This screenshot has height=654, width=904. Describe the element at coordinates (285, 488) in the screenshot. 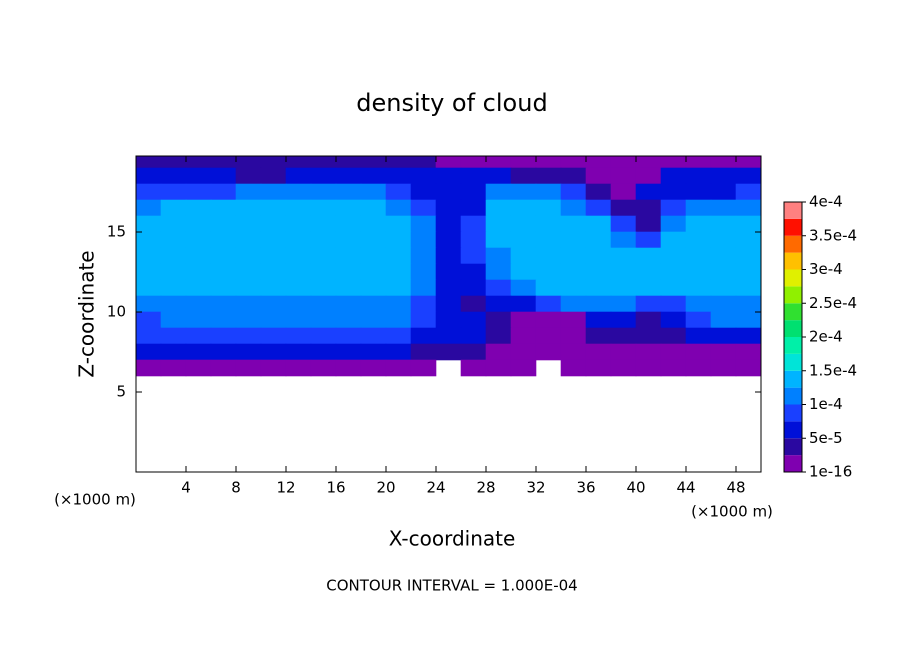

I see `x-tick-label: 12` at that location.